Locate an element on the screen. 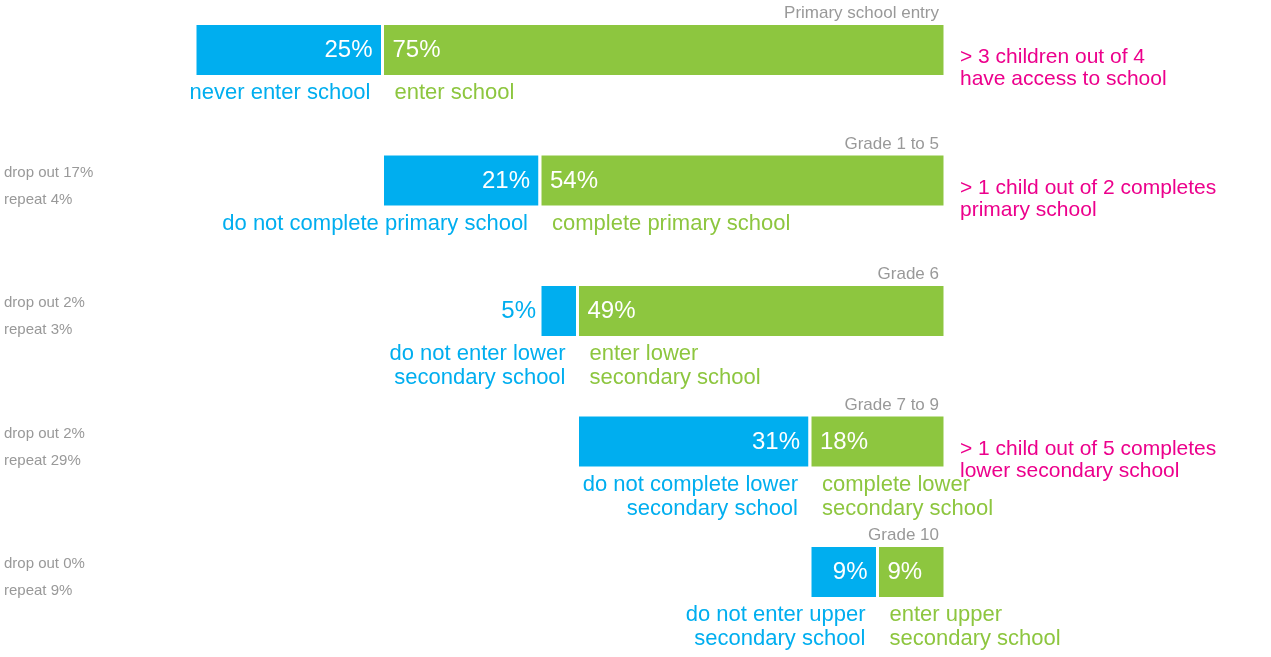  annotation: do not complete primary school is located at coordinates (375, 222).